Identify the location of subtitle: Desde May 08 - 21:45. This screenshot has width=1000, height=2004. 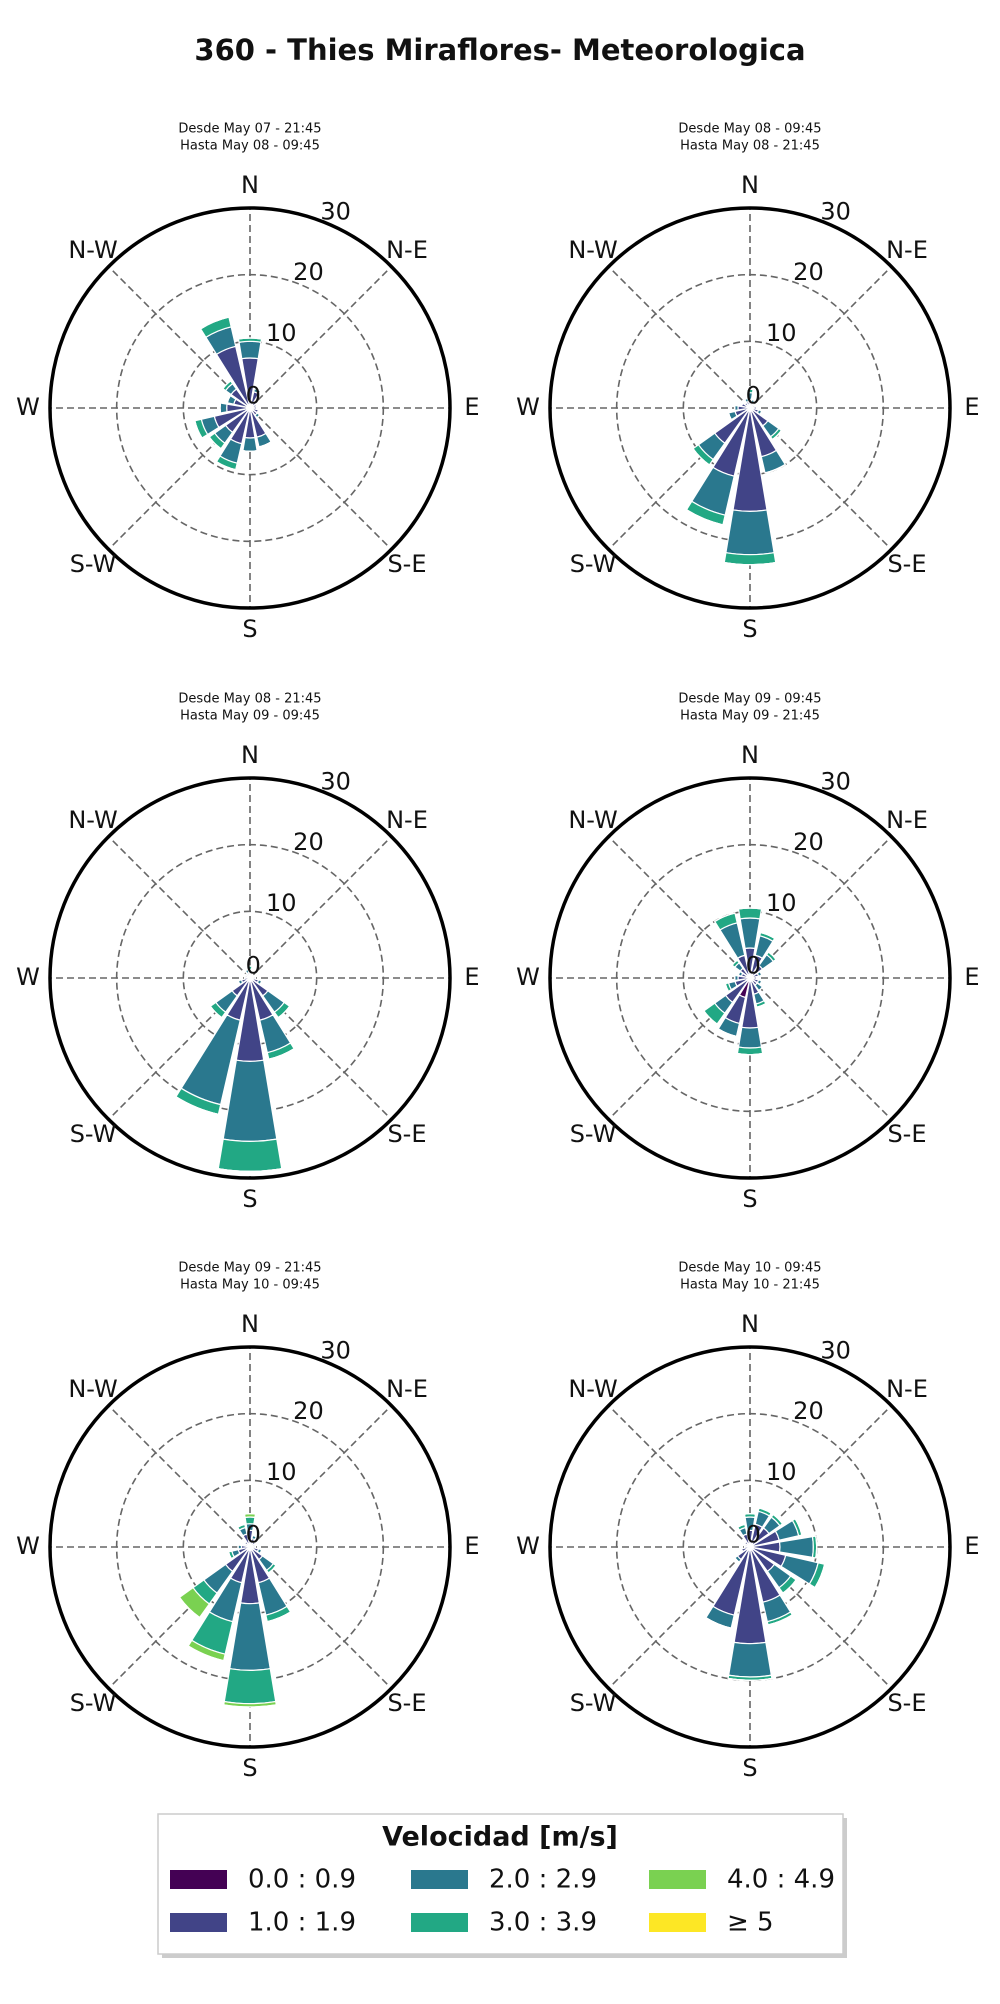
(249, 699).